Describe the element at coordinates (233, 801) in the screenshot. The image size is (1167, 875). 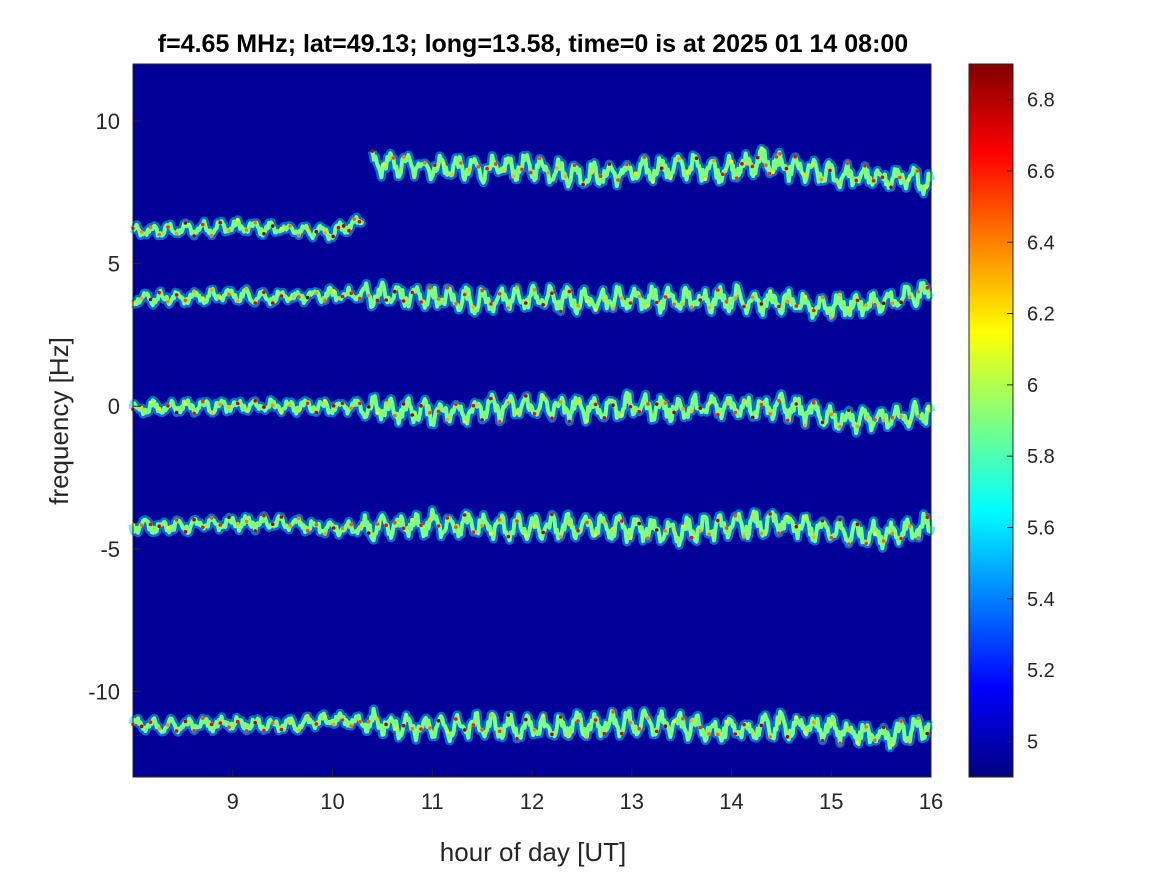
I see `x-tick-label: 9` at that location.